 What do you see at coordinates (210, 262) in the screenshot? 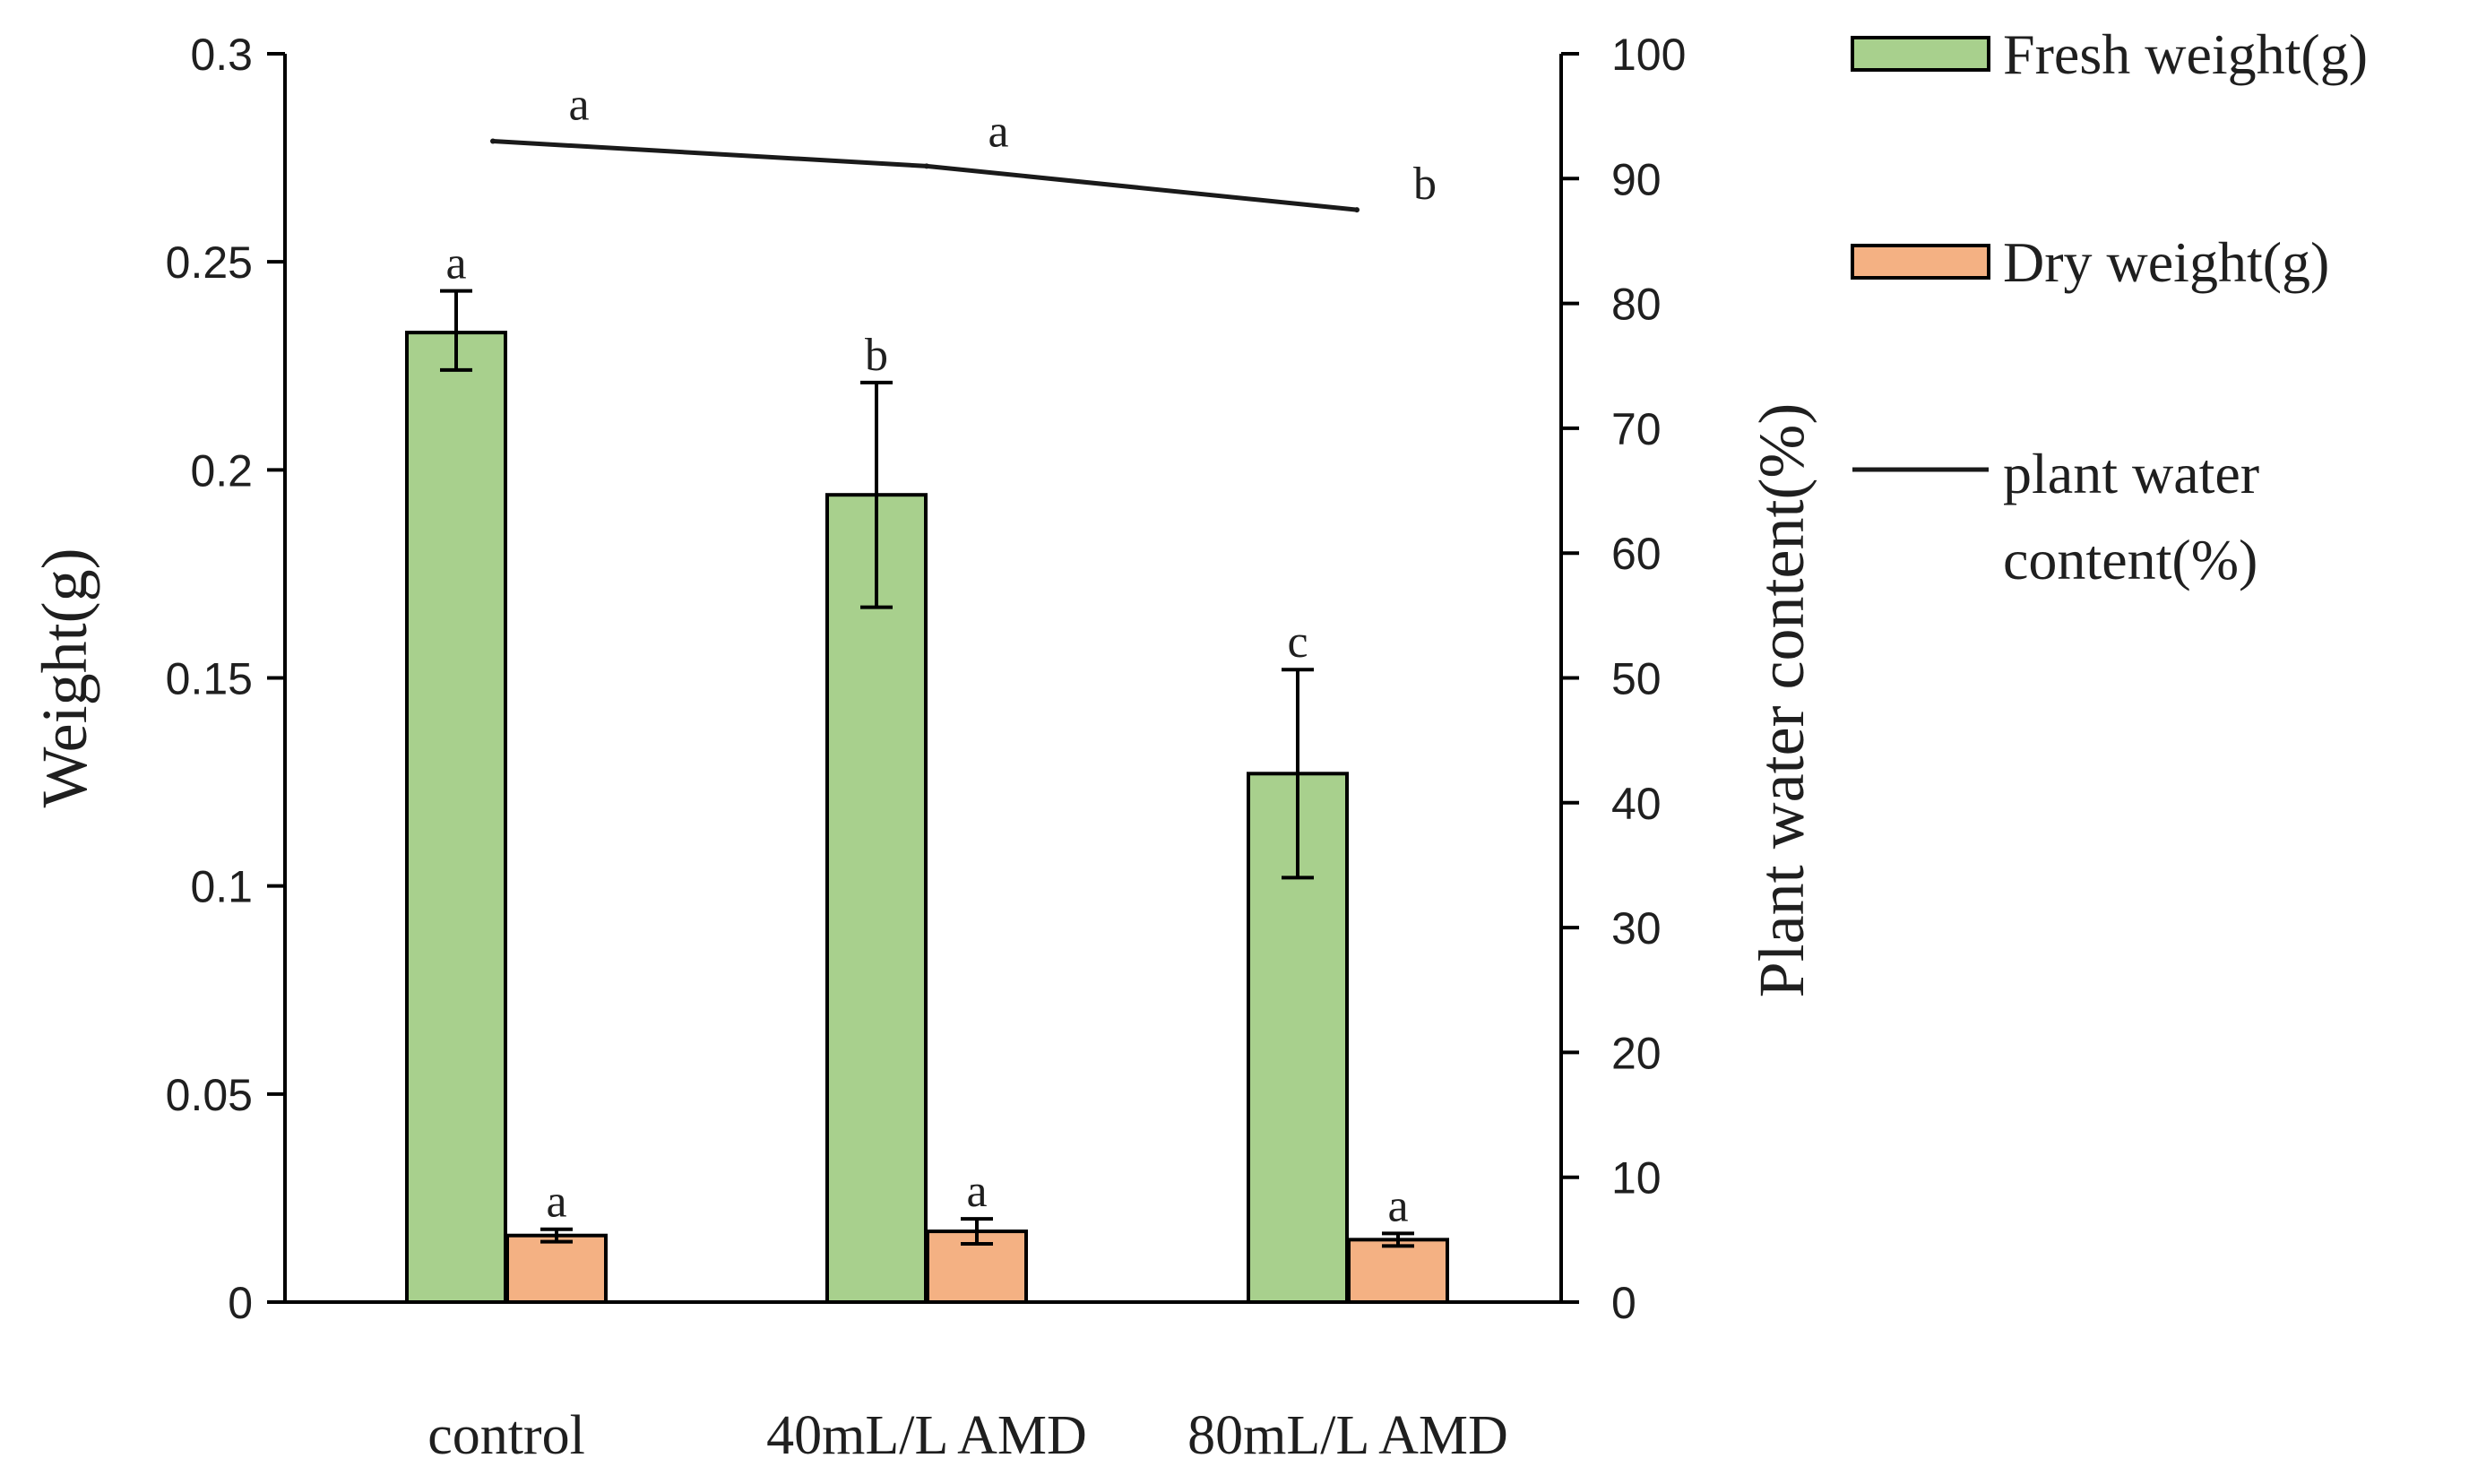
I see `left-tick-label: 0.25` at bounding box center [210, 262].